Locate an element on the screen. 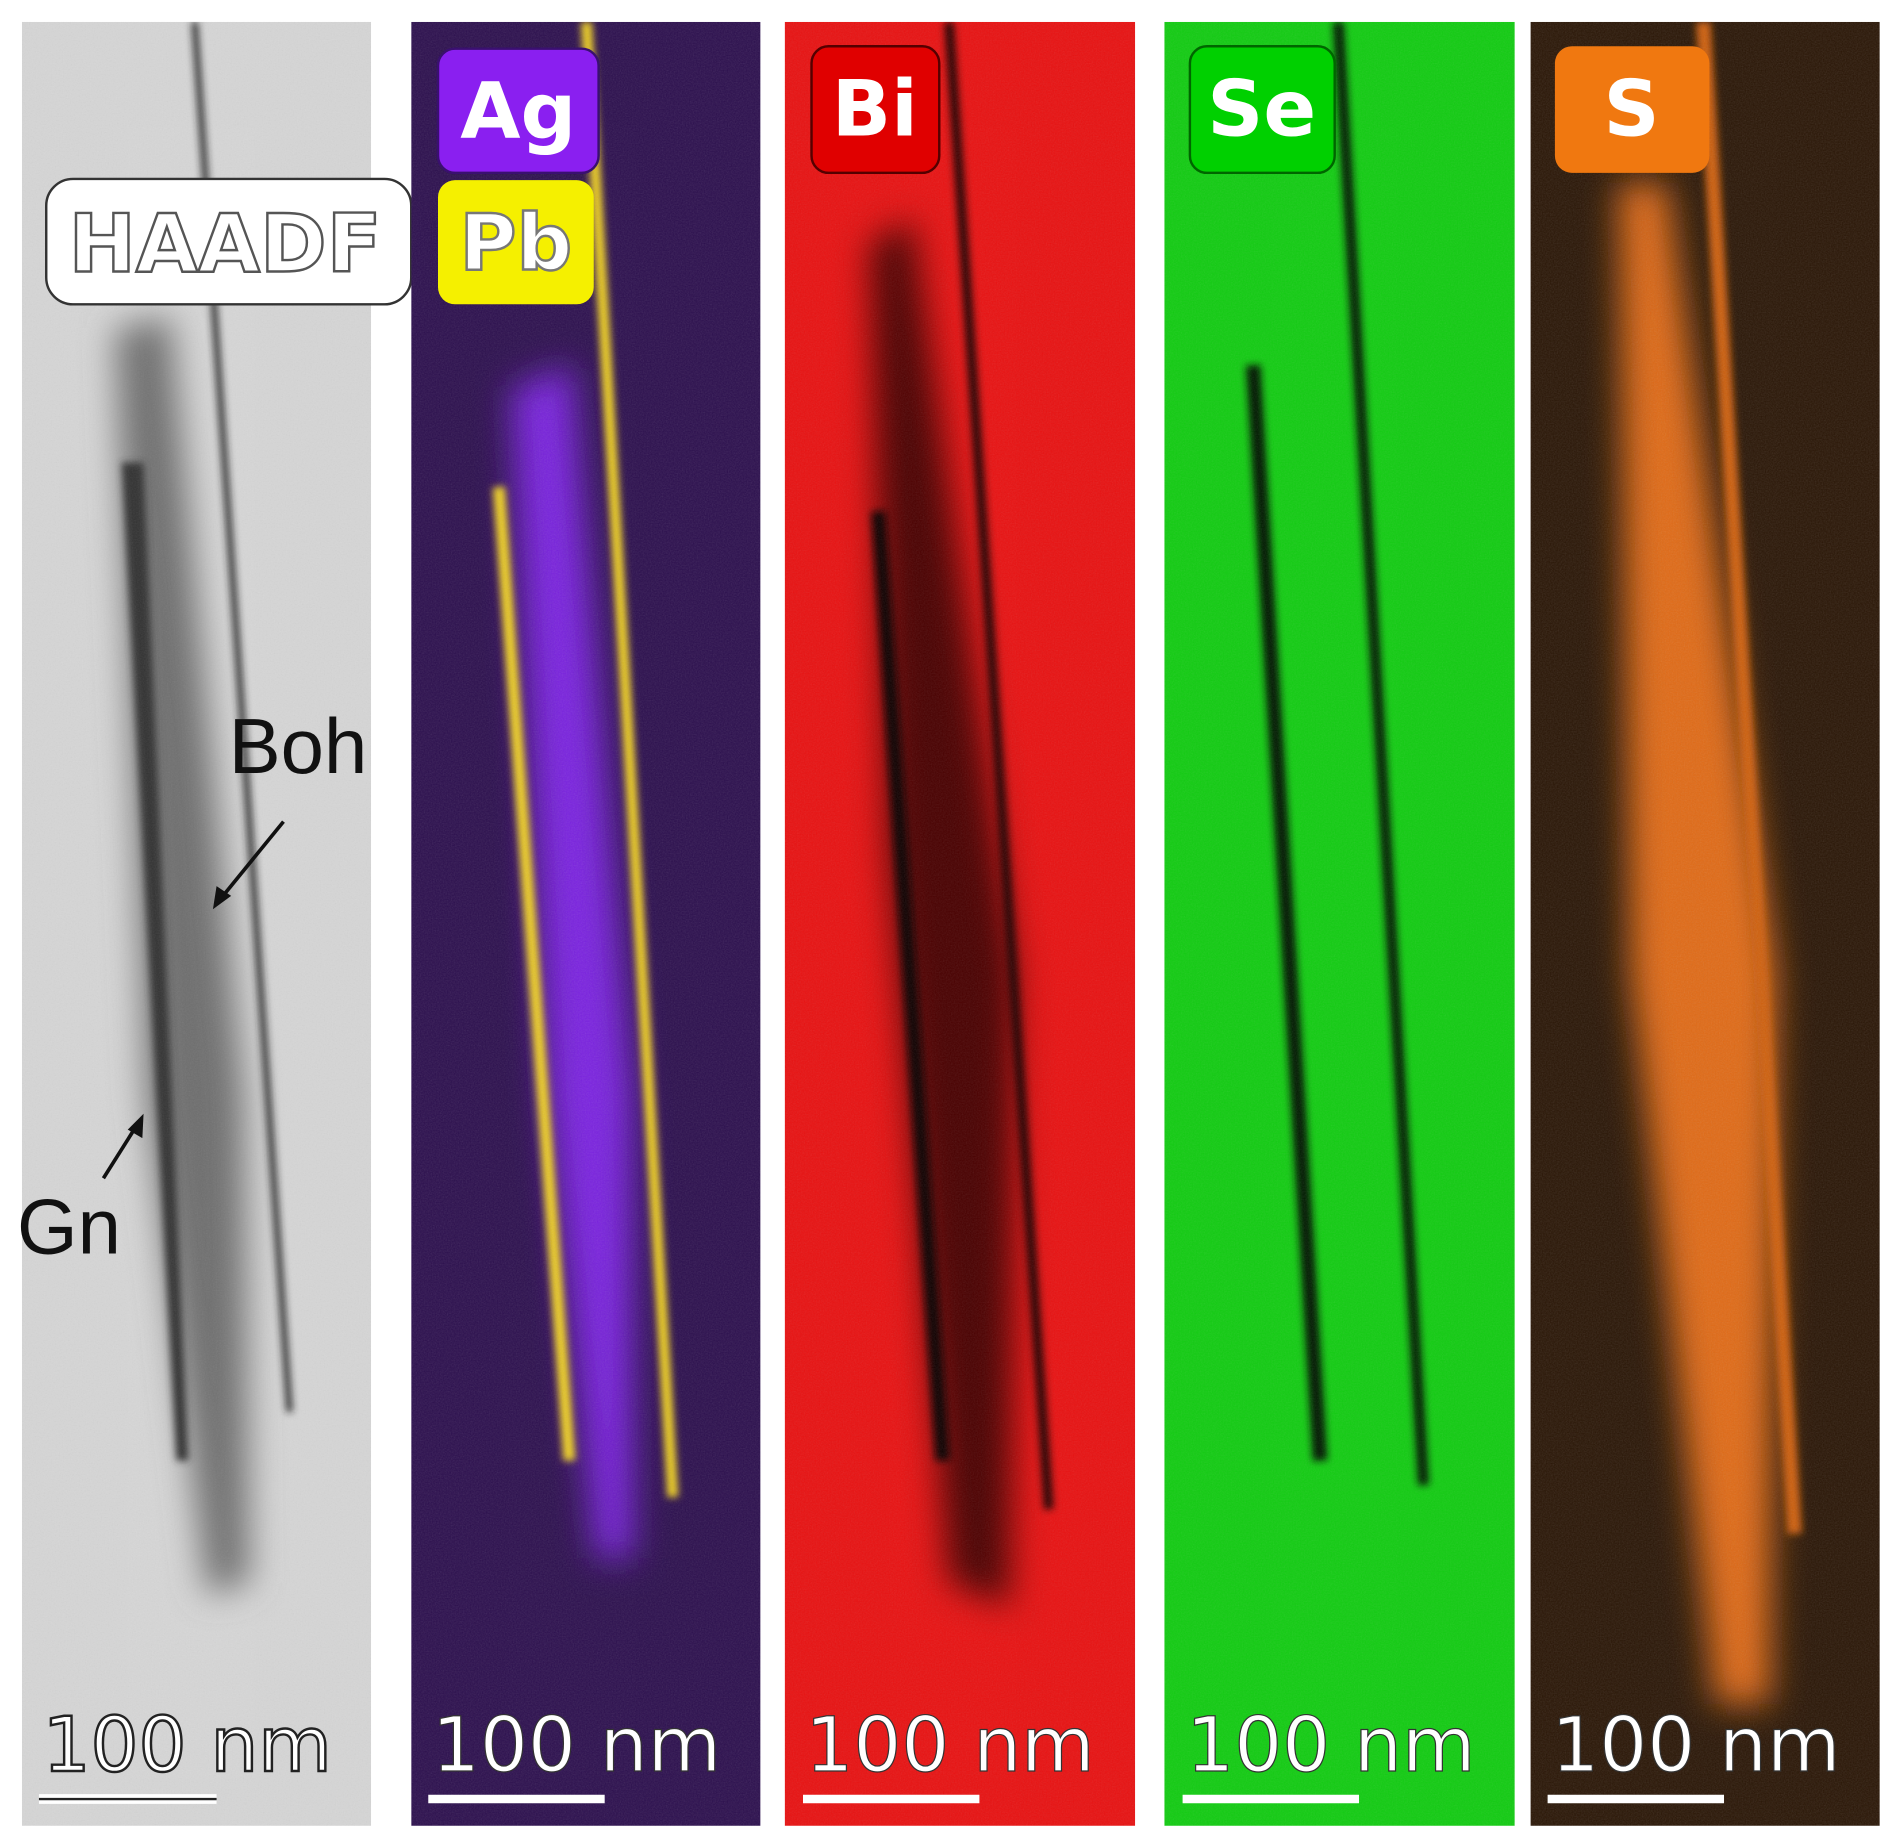 This screenshot has width=1898, height=1838. annotation: Boh is located at coordinates (298, 746).